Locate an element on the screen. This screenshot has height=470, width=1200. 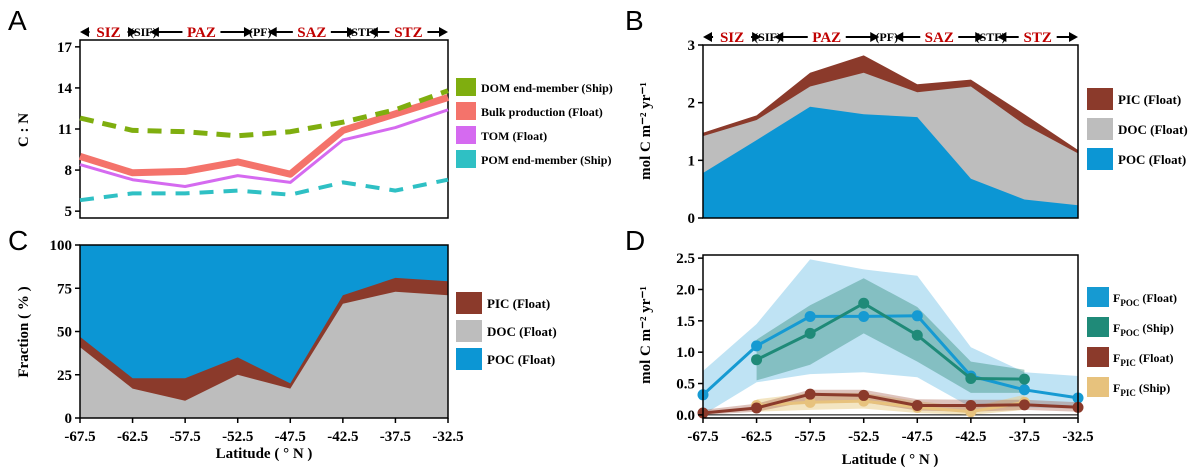
uncertainty-band is located at coordinates (890, 337).